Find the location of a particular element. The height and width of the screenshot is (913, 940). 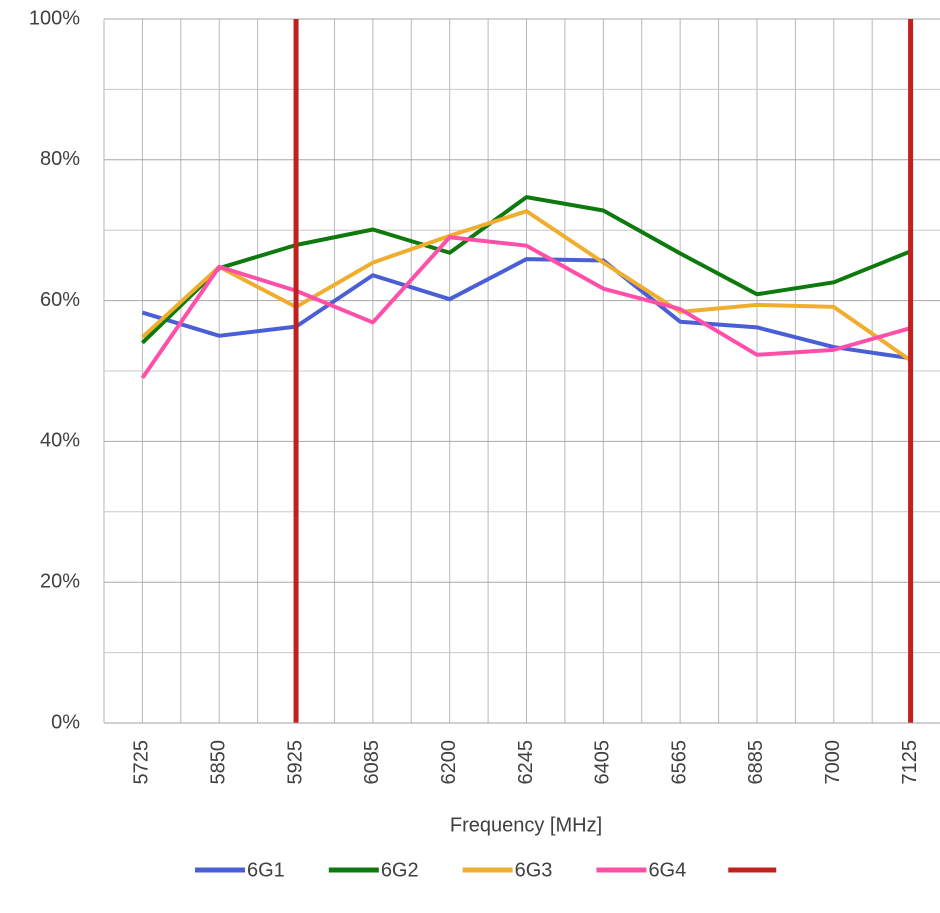

legend-label: 6G4 is located at coordinates (667, 870).